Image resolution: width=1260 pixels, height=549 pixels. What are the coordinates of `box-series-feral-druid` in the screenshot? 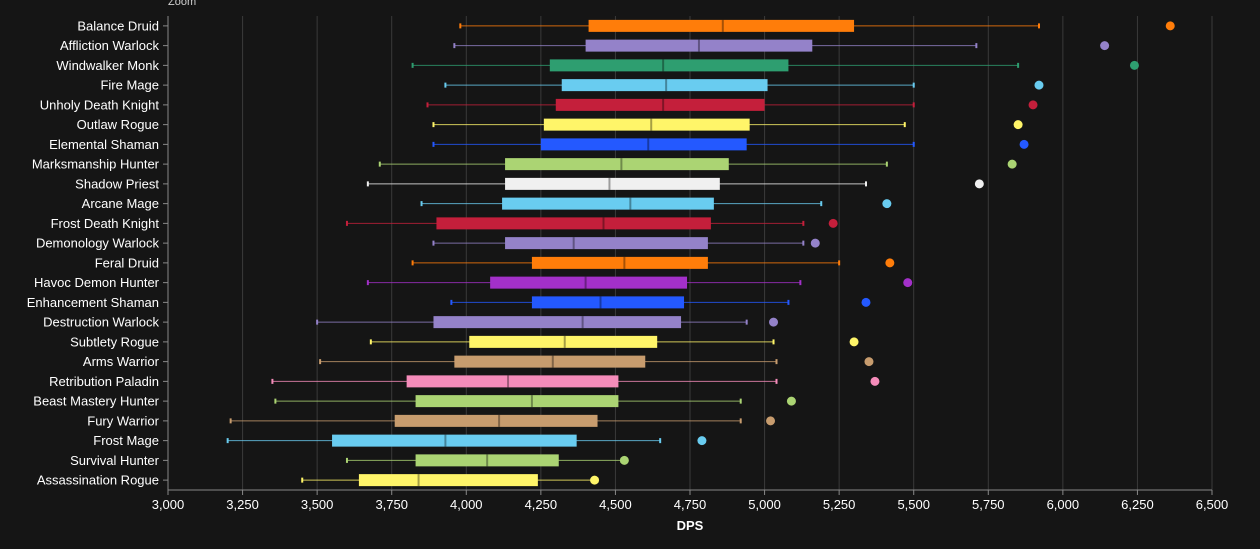 It's located at (653, 262).